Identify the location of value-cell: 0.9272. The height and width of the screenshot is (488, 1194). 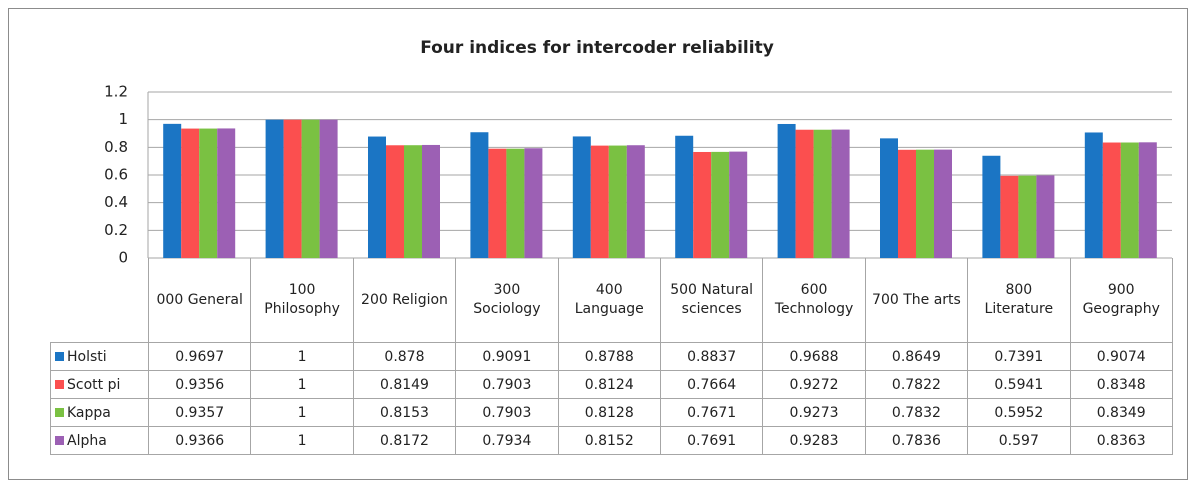
(814, 384).